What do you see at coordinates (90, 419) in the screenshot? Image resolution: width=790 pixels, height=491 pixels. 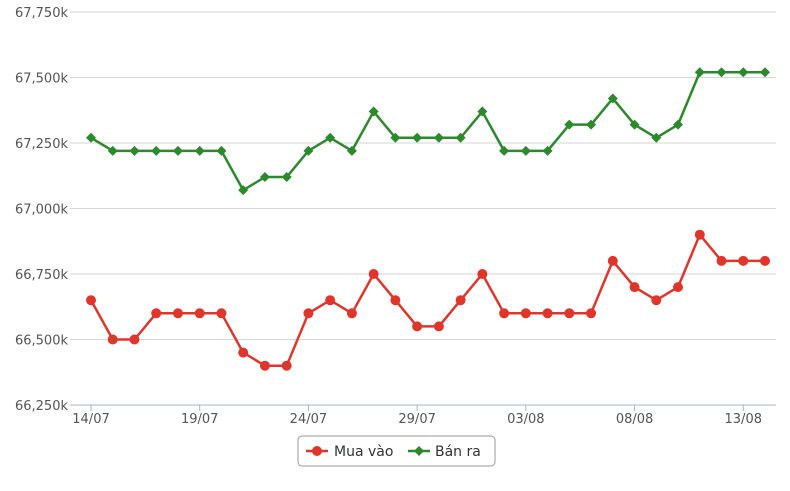 I see `x-tick-label: 14/07` at bounding box center [90, 419].